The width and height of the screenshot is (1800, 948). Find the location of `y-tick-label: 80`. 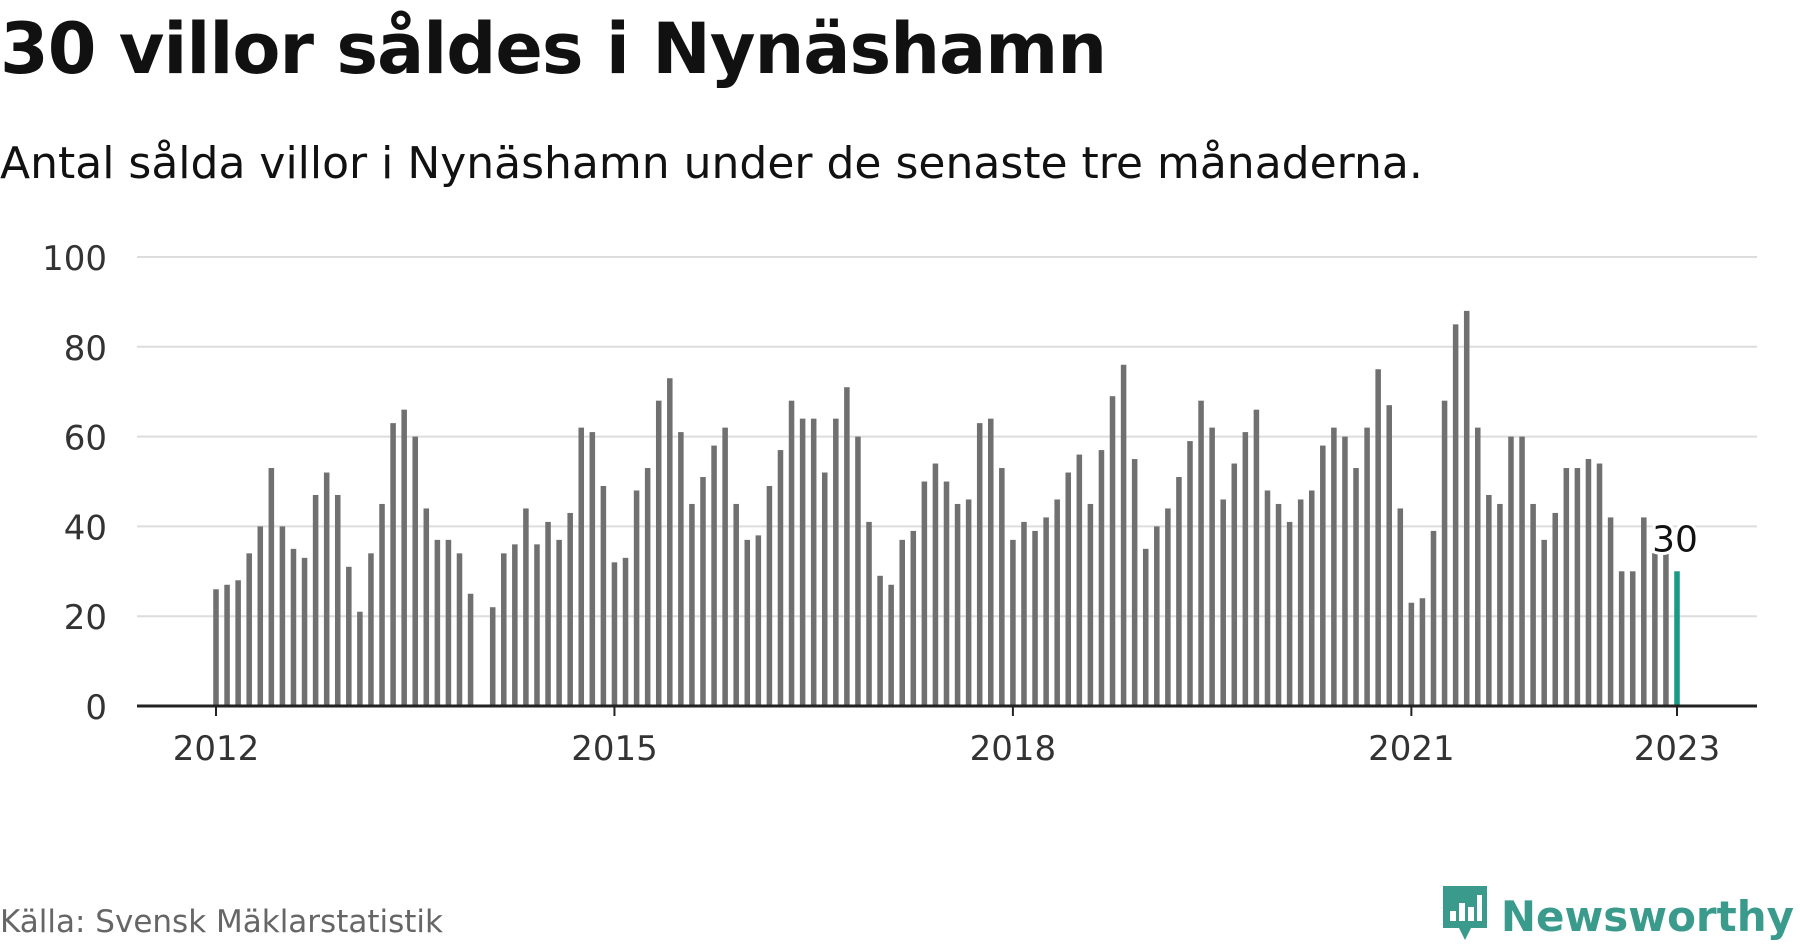

y-tick-label: 80 is located at coordinates (85, 349).